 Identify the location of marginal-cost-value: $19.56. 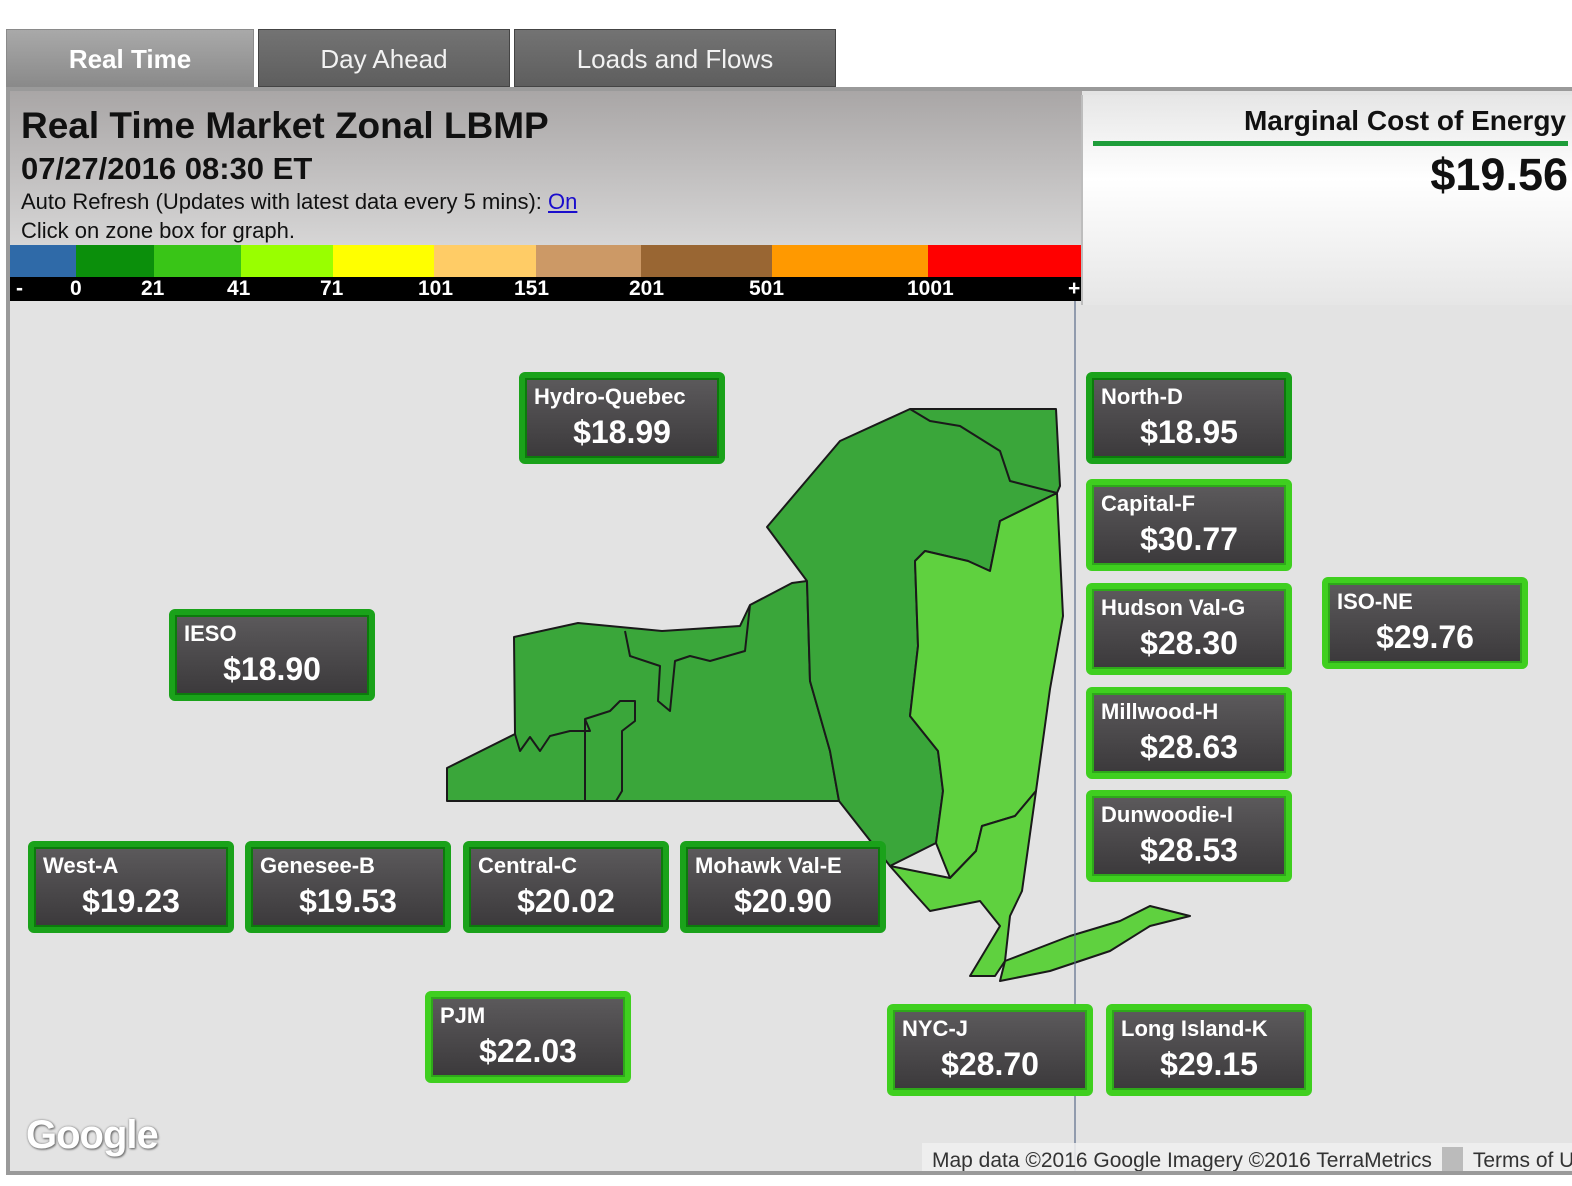
(1499, 174).